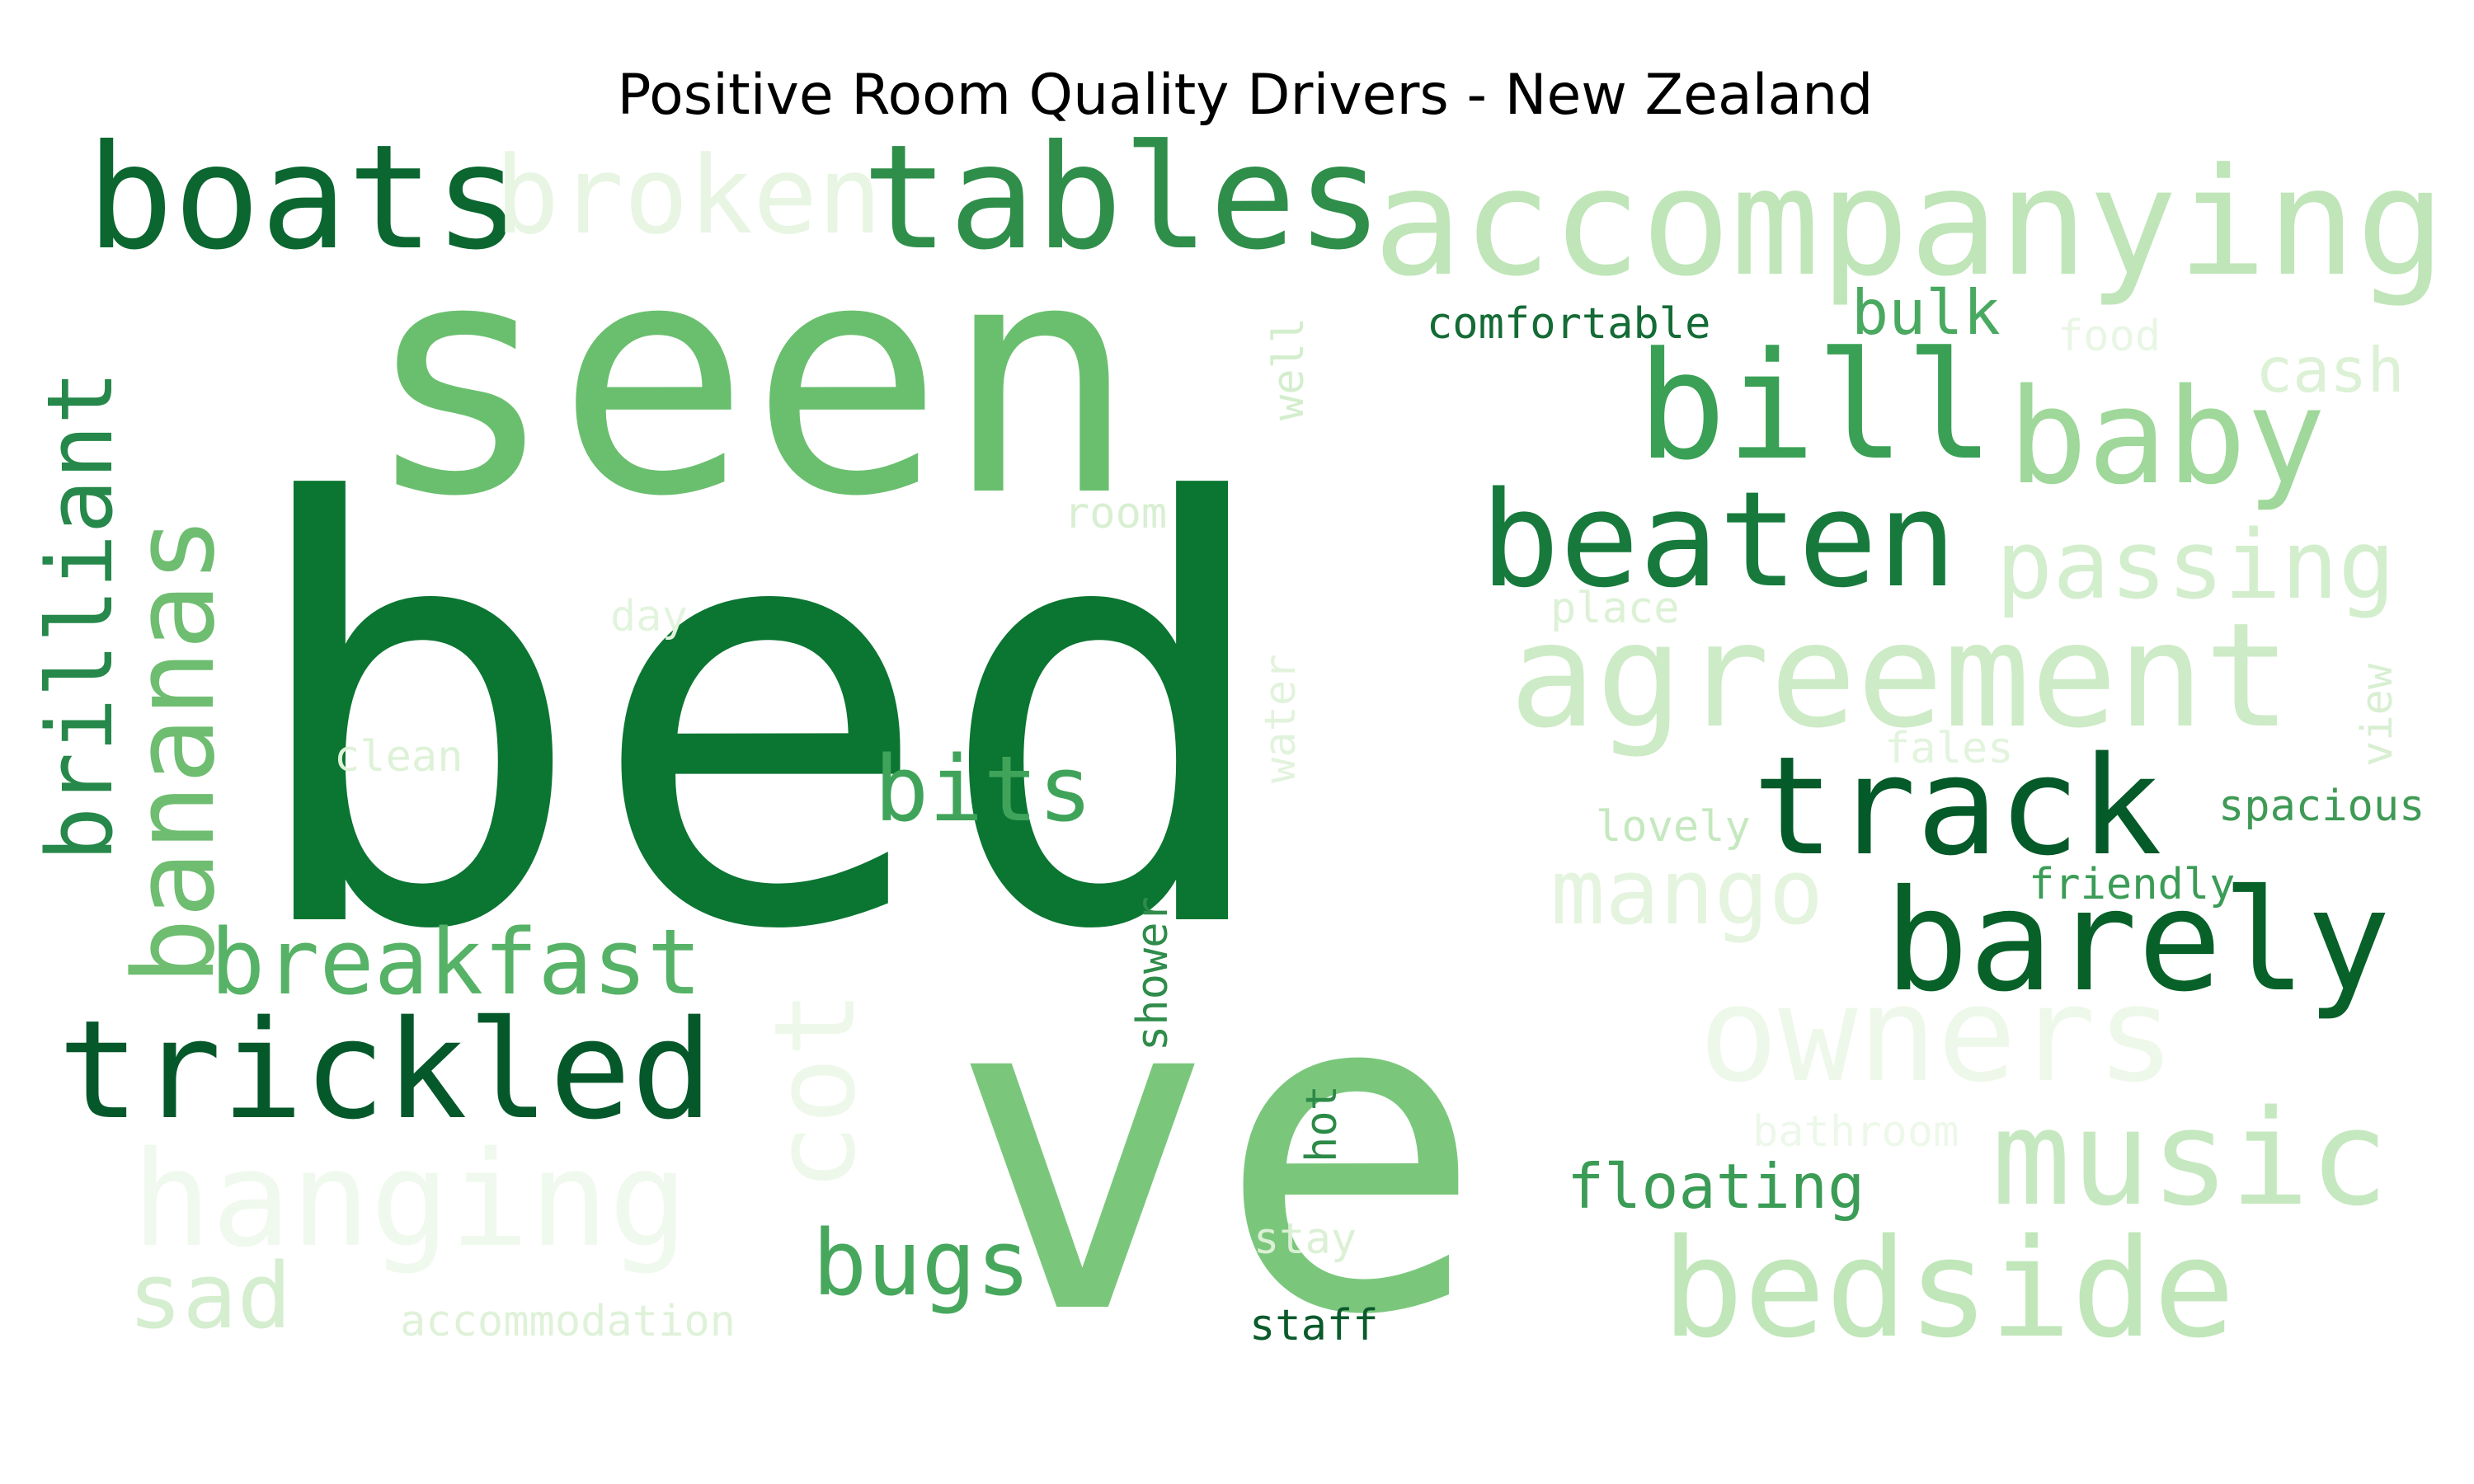 The width and height of the screenshot is (2474, 1484). Describe the element at coordinates (2377, 715) in the screenshot. I see `word-view: view` at that location.